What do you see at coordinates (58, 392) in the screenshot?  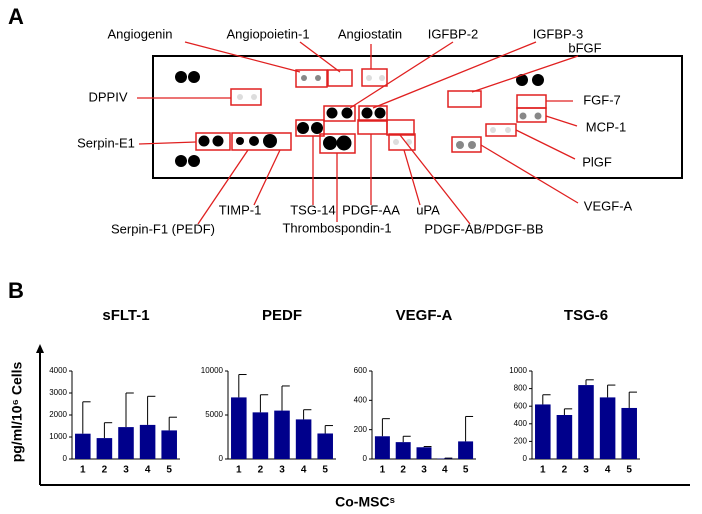 I see `y-tick-label: 3000` at bounding box center [58, 392].